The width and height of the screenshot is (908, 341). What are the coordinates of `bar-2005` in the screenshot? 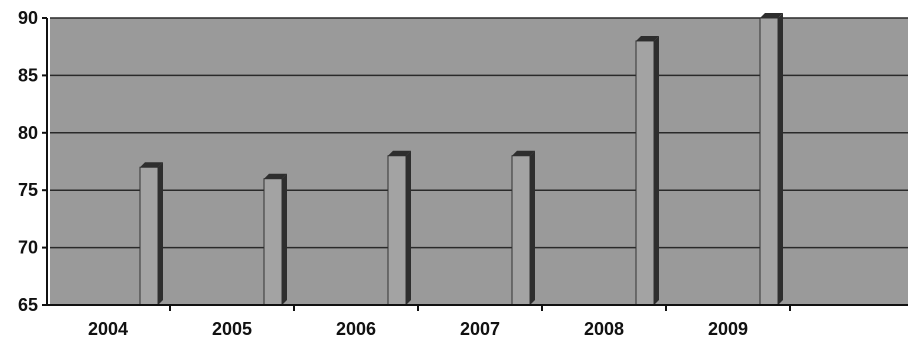 It's located at (275, 239).